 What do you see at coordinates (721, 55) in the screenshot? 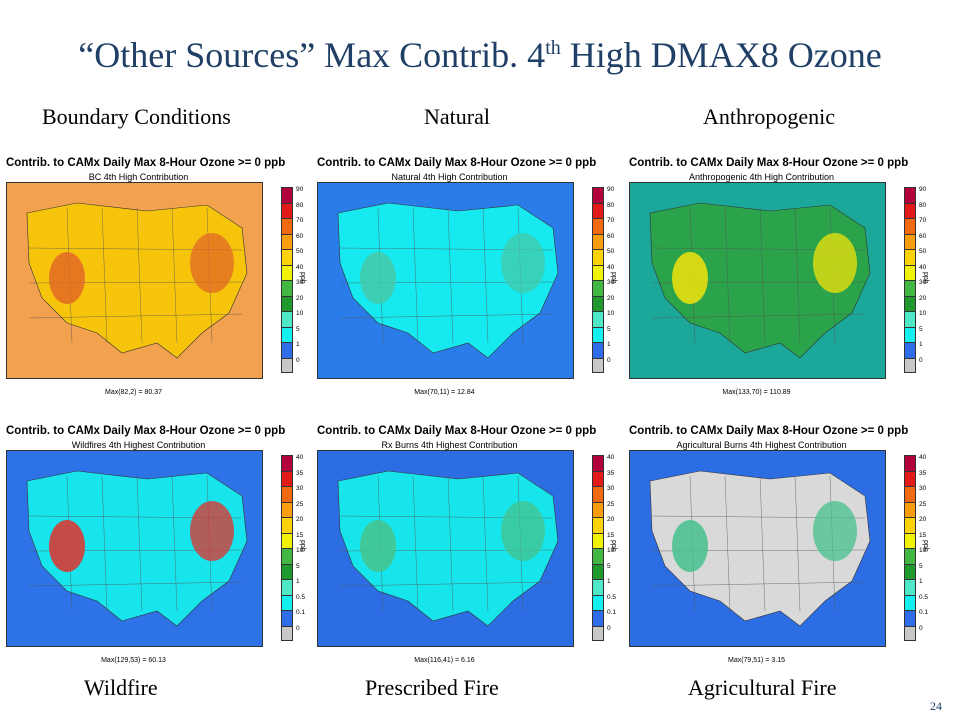
I see `title-tail: High DMAX8 Ozone` at bounding box center [721, 55].